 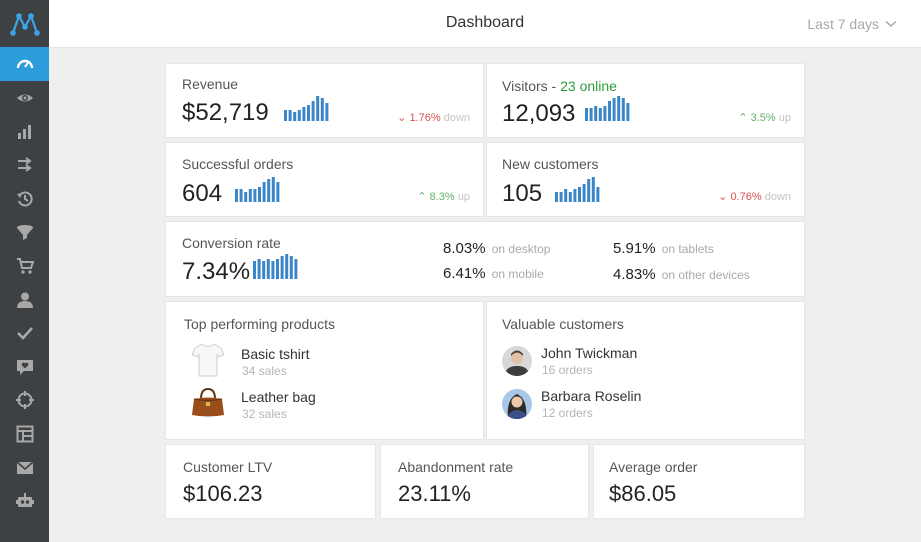 I want to click on nav-item-funnel, so click(x=24, y=233).